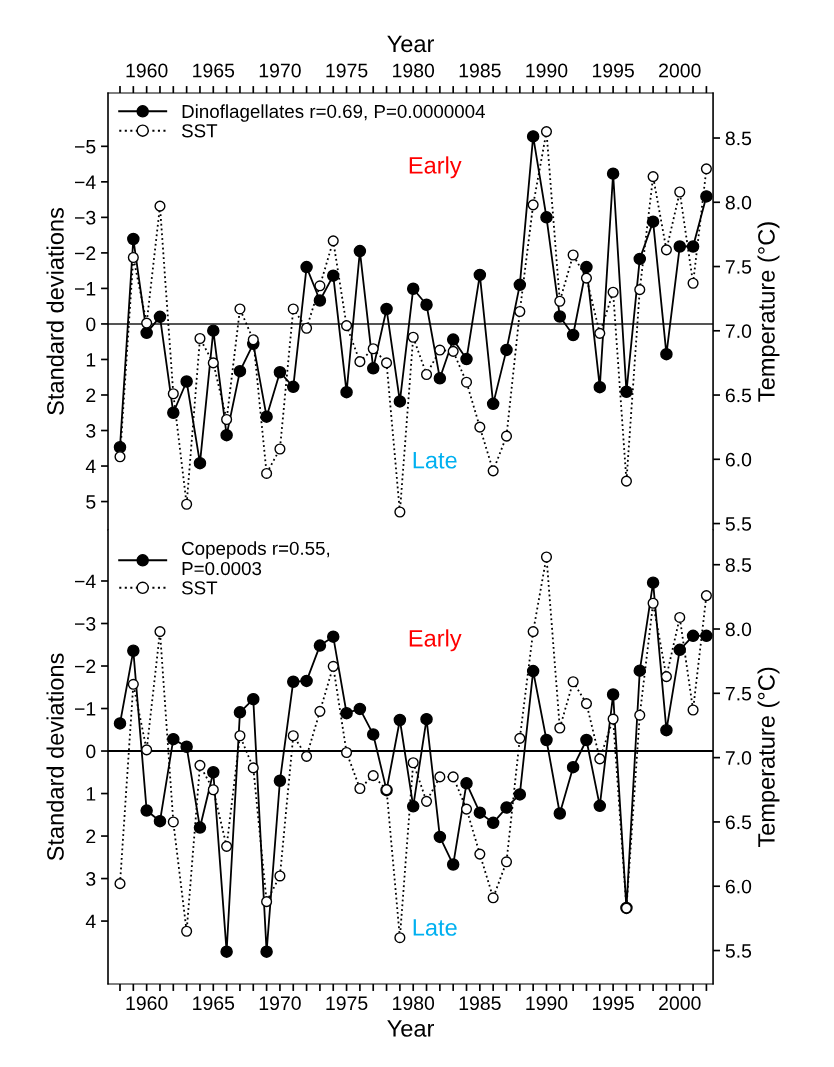  I want to click on y-tick-label: 5, so click(91, 502).